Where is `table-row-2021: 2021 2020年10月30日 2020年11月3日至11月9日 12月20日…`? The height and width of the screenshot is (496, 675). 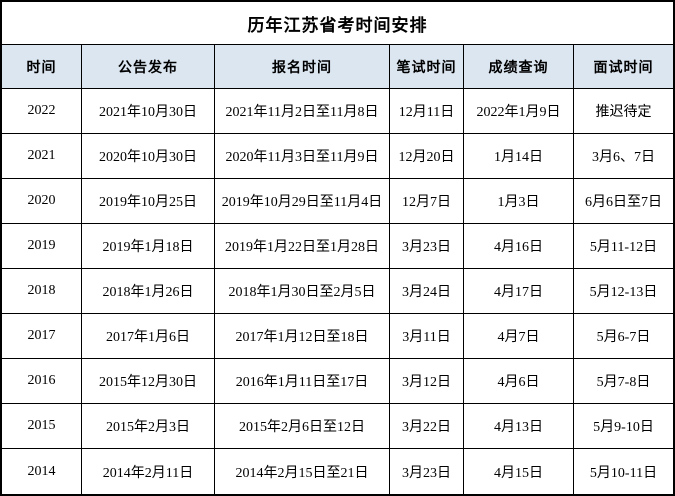
table-row-2021: 2021 2020年10月30日 2020年11月3日至11月9日 12月20日… is located at coordinates (337, 156).